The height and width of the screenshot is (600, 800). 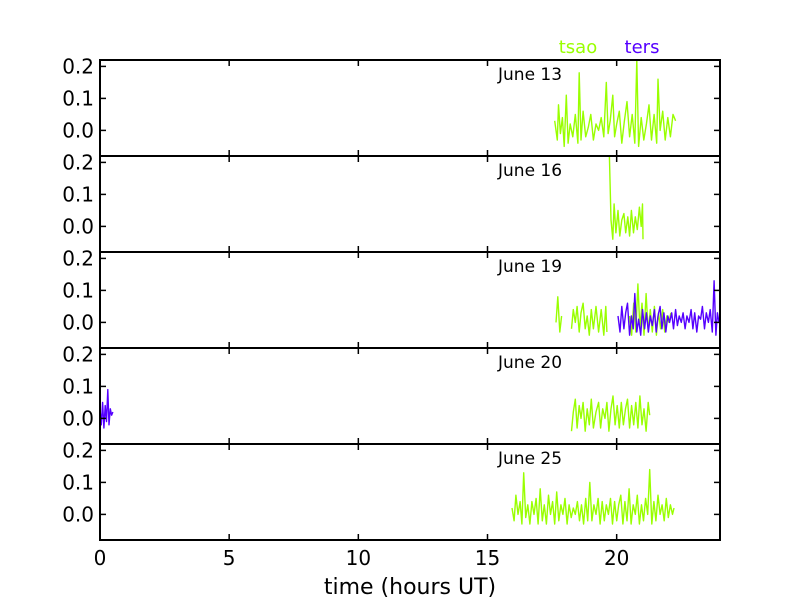 I want to click on x-axis-title: time (hours UT), so click(x=410, y=587).